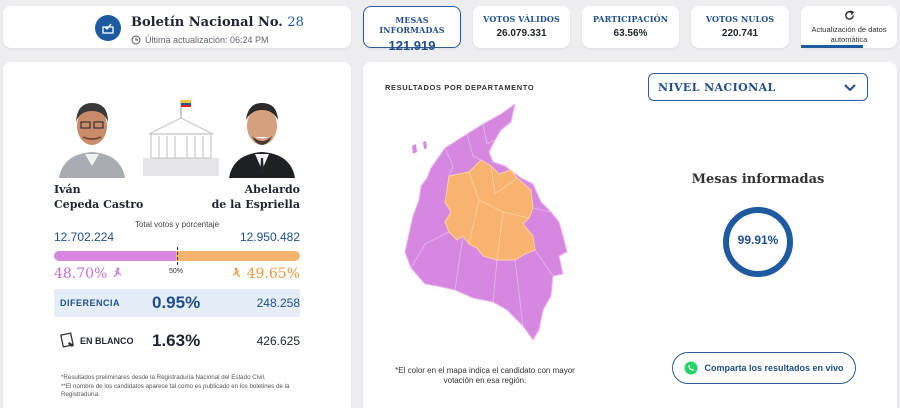  Describe the element at coordinates (207, 22) in the screenshot. I see `bulletin-title-text: Boletín Nacional No.` at that location.